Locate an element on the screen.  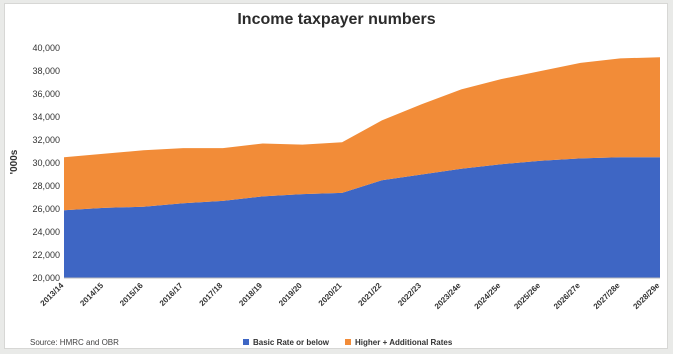
y-tick-label: 34,000 is located at coordinates (46, 117).